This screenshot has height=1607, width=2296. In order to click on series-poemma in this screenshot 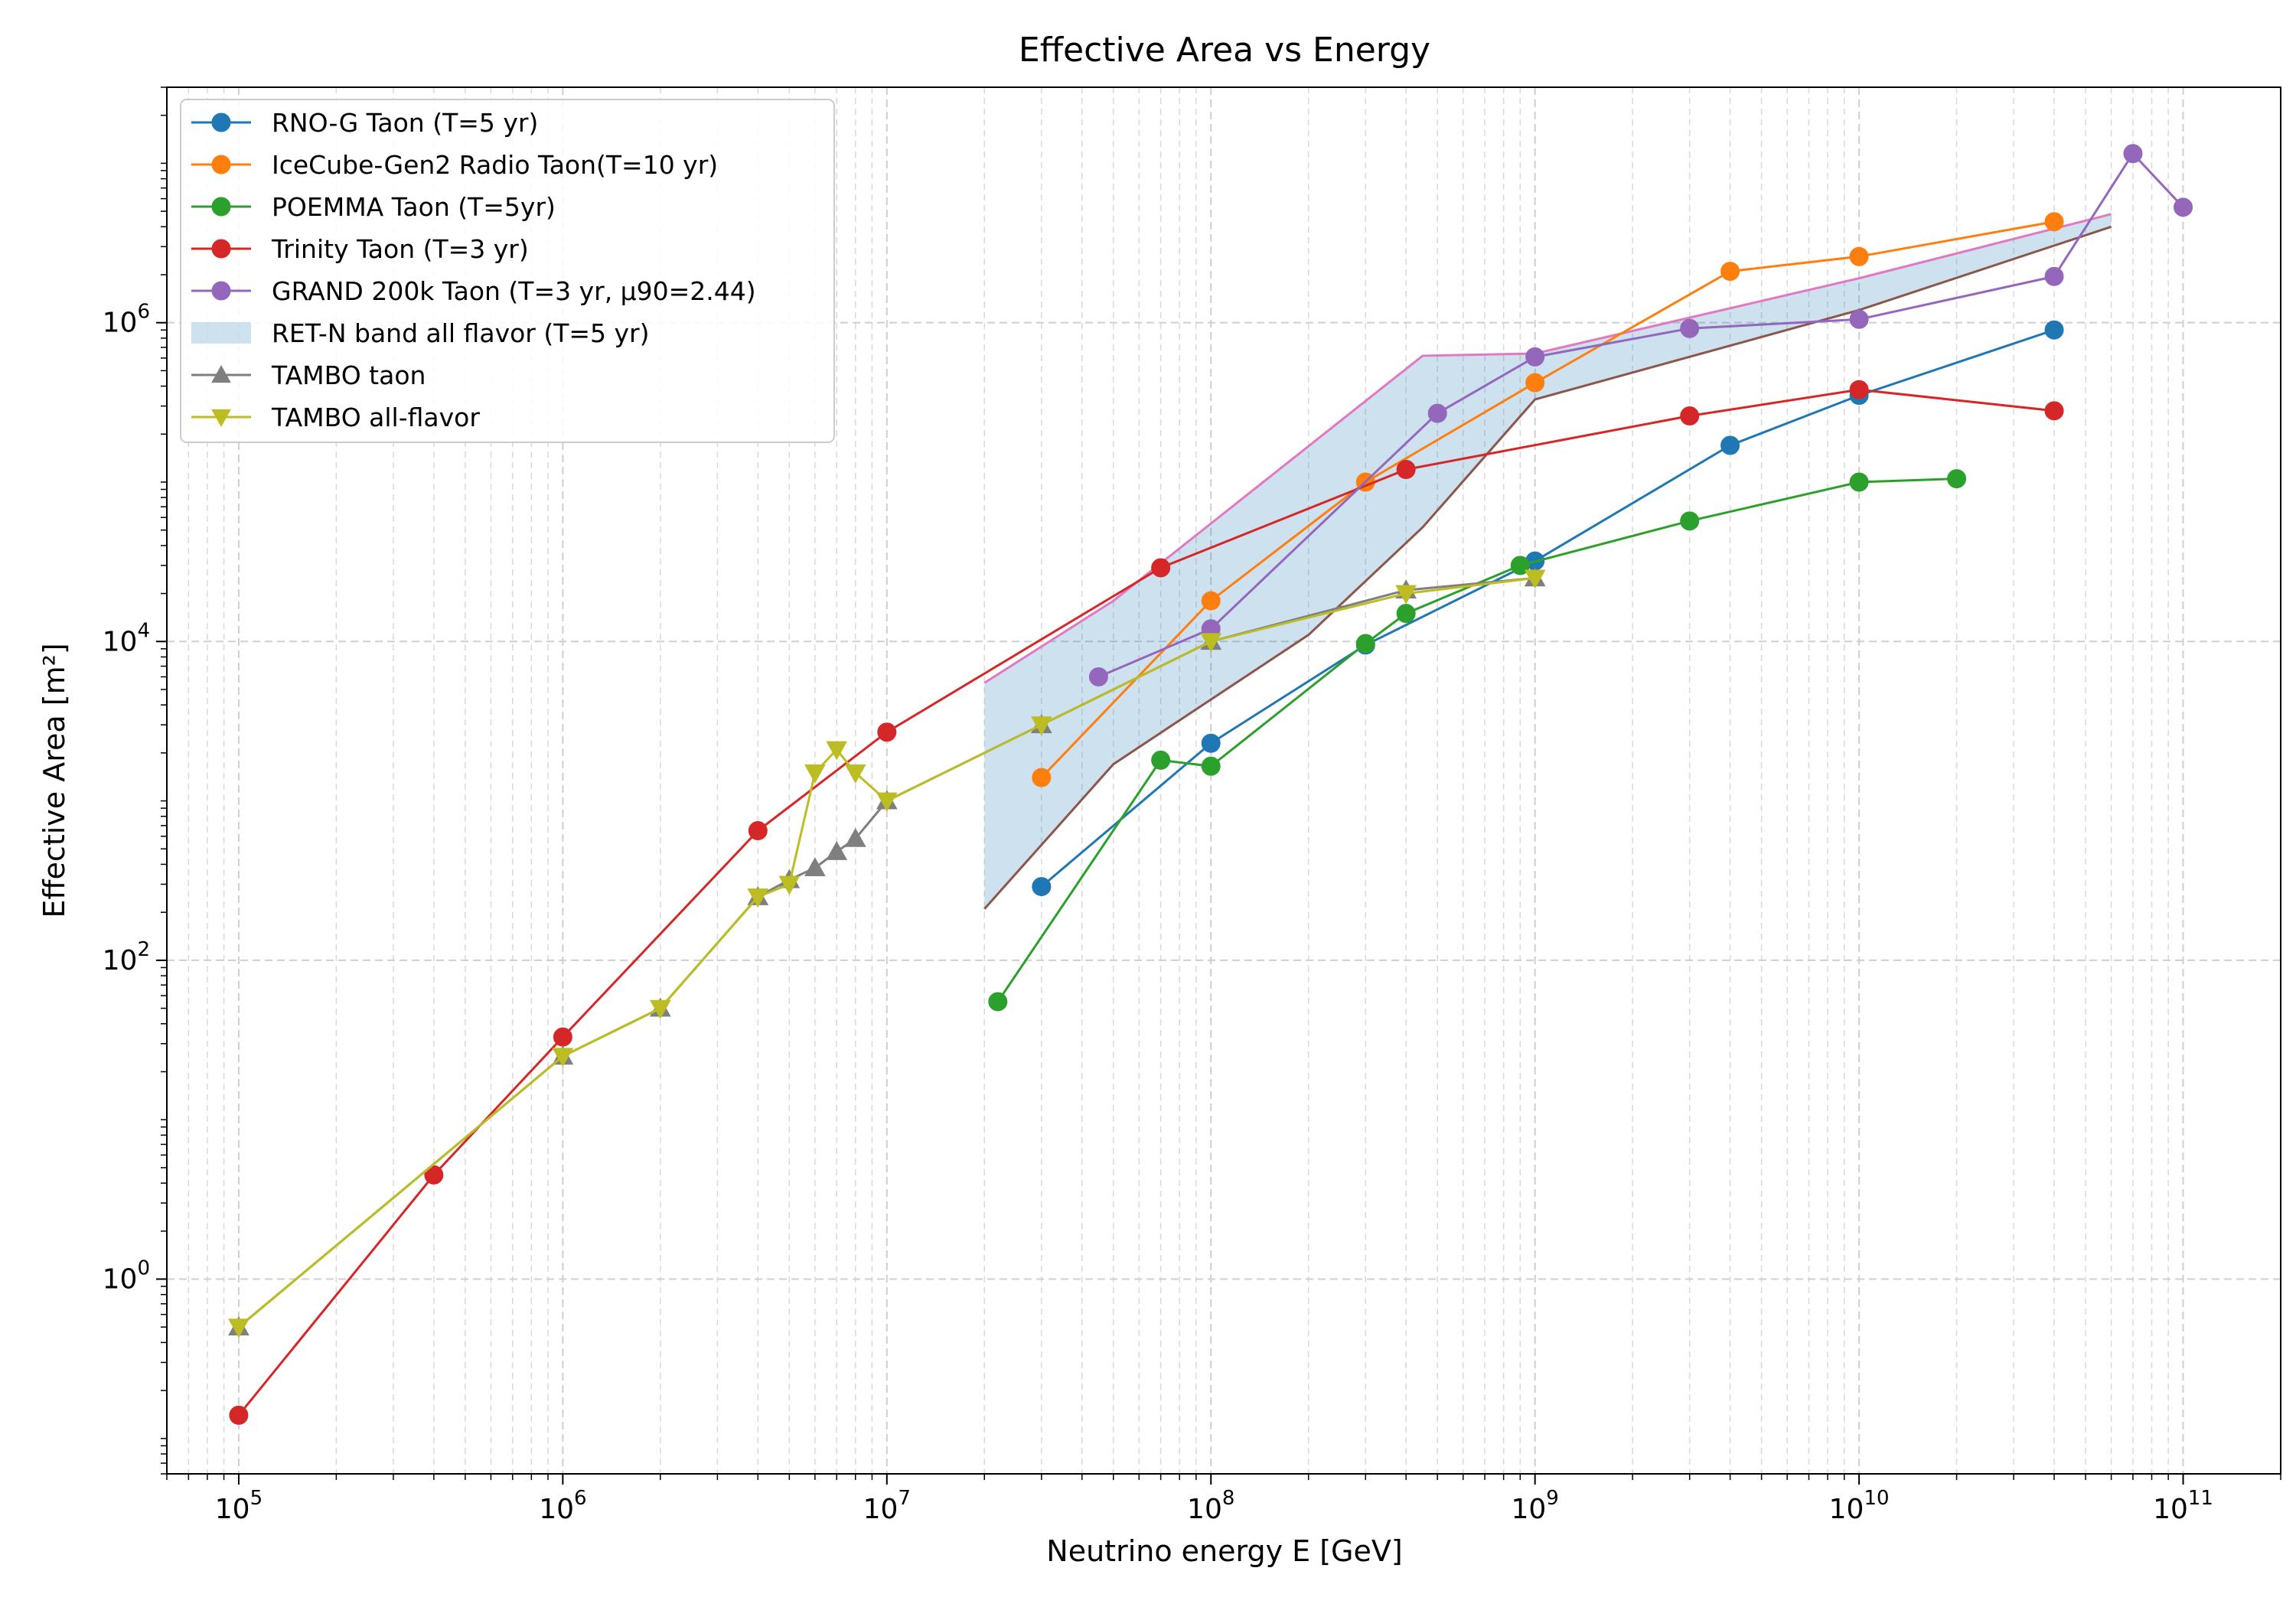, I will do `click(1477, 740)`.